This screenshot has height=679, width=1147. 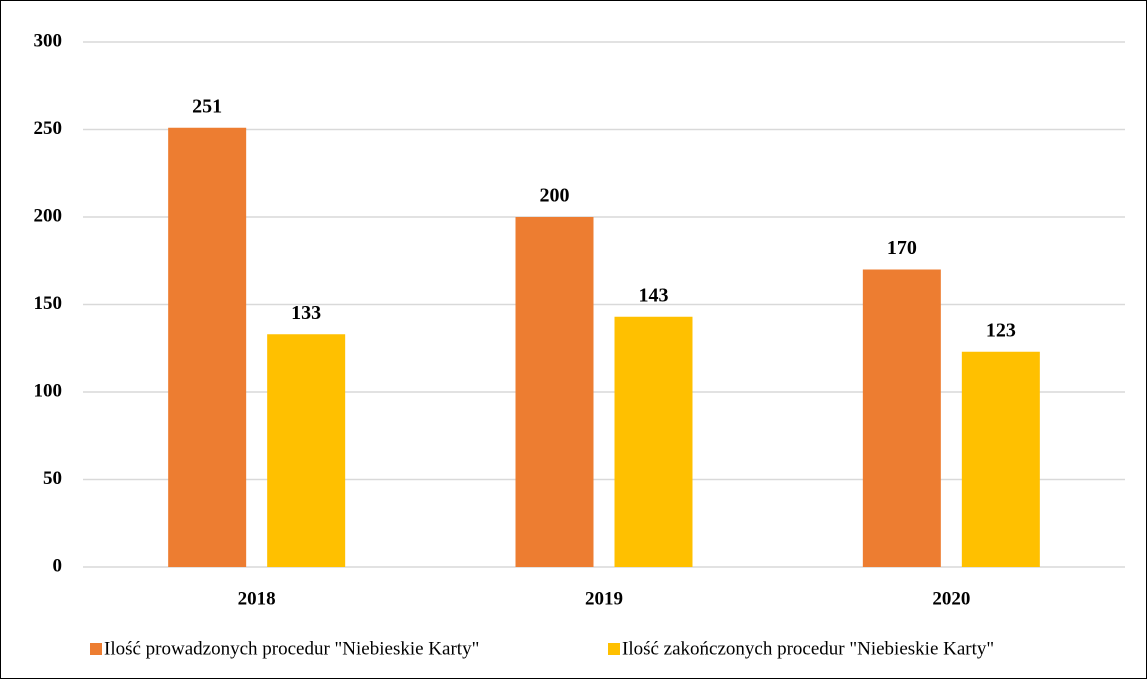 What do you see at coordinates (58, 565) in the screenshot?
I see `y-tick-label: 0` at bounding box center [58, 565].